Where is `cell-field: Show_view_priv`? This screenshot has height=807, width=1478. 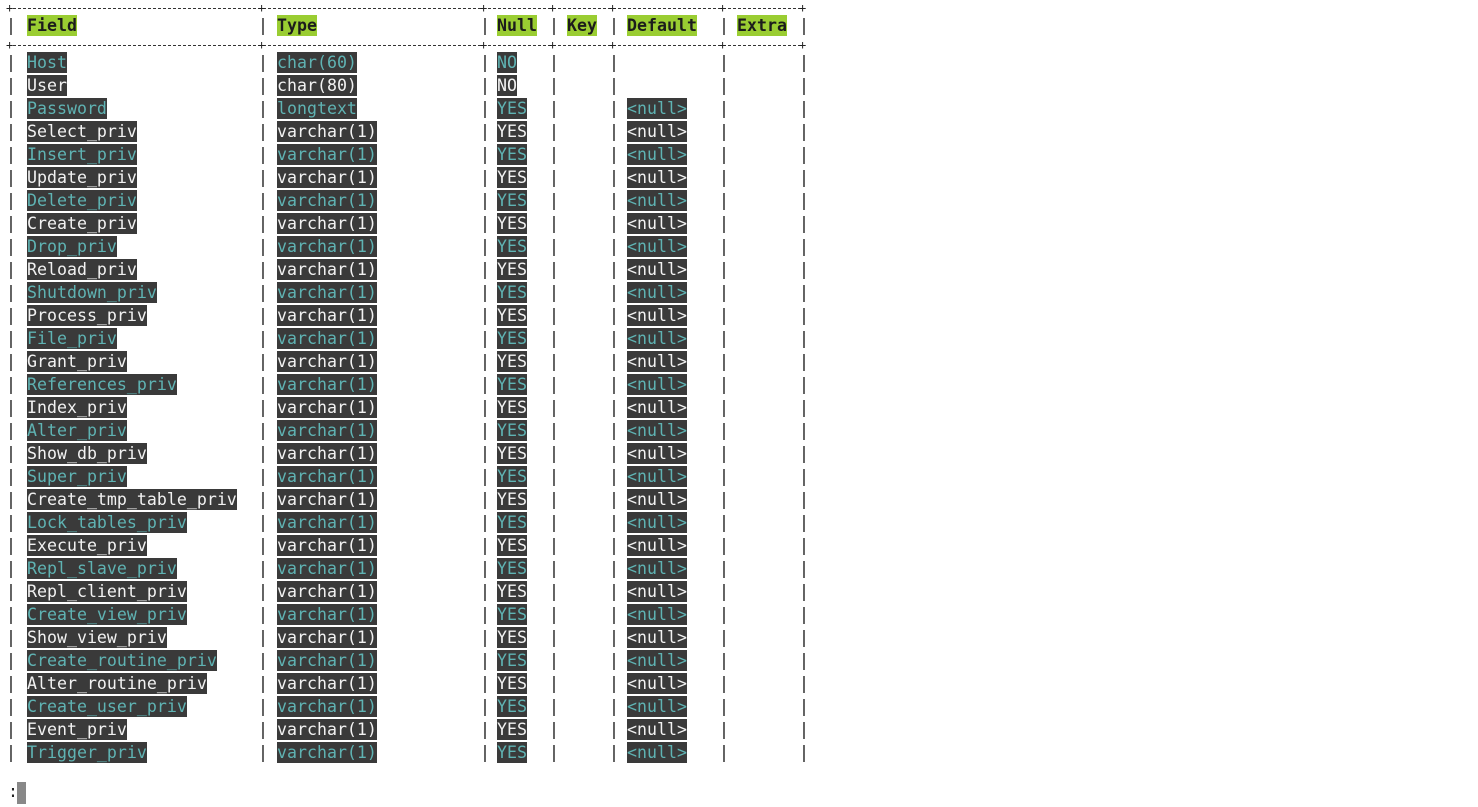 cell-field: Show_view_priv is located at coordinates (97, 637).